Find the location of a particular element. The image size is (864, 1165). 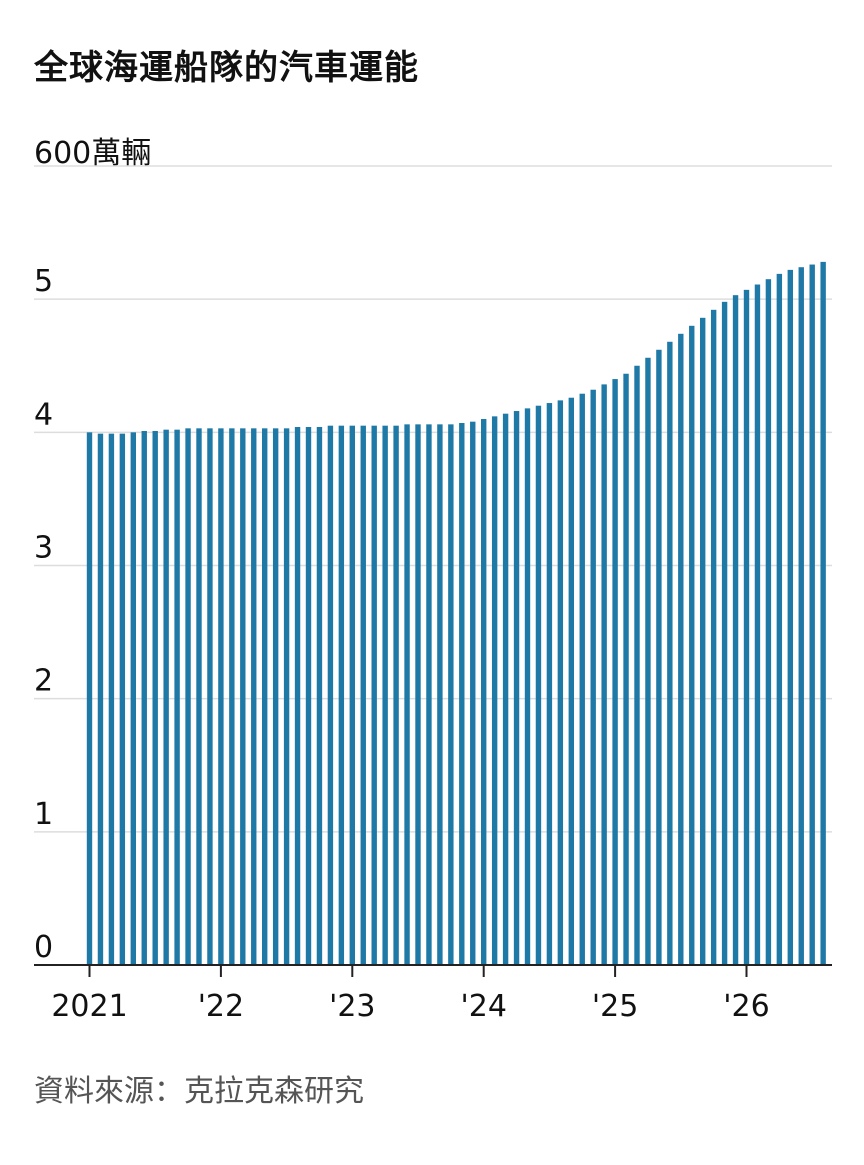

y-tick-label: 3 is located at coordinates (43, 548).